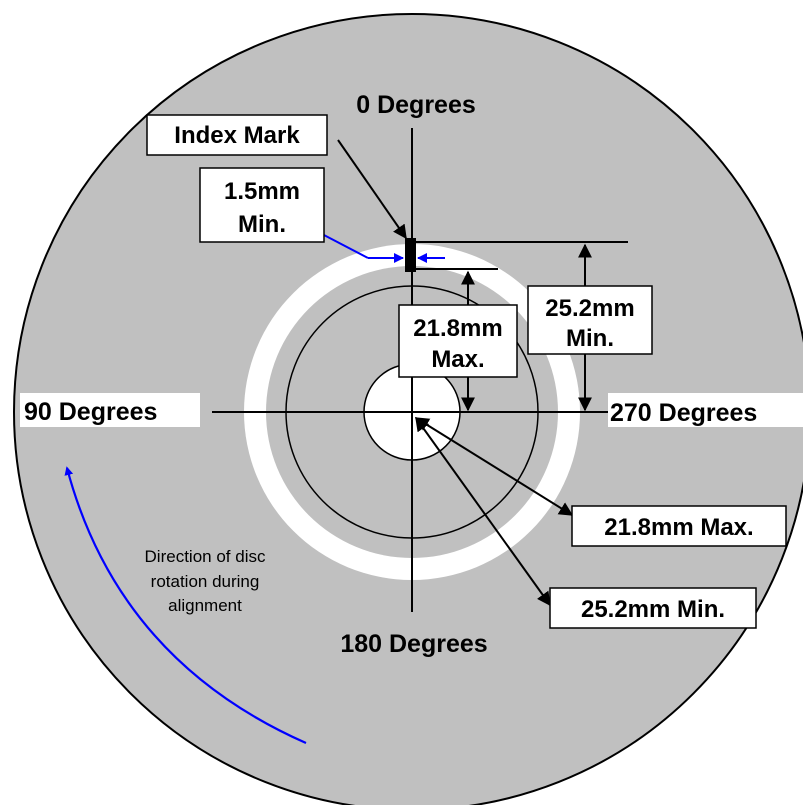  What do you see at coordinates (413, 644) in the screenshot?
I see `label-180-degrees: 180 Degrees` at bounding box center [413, 644].